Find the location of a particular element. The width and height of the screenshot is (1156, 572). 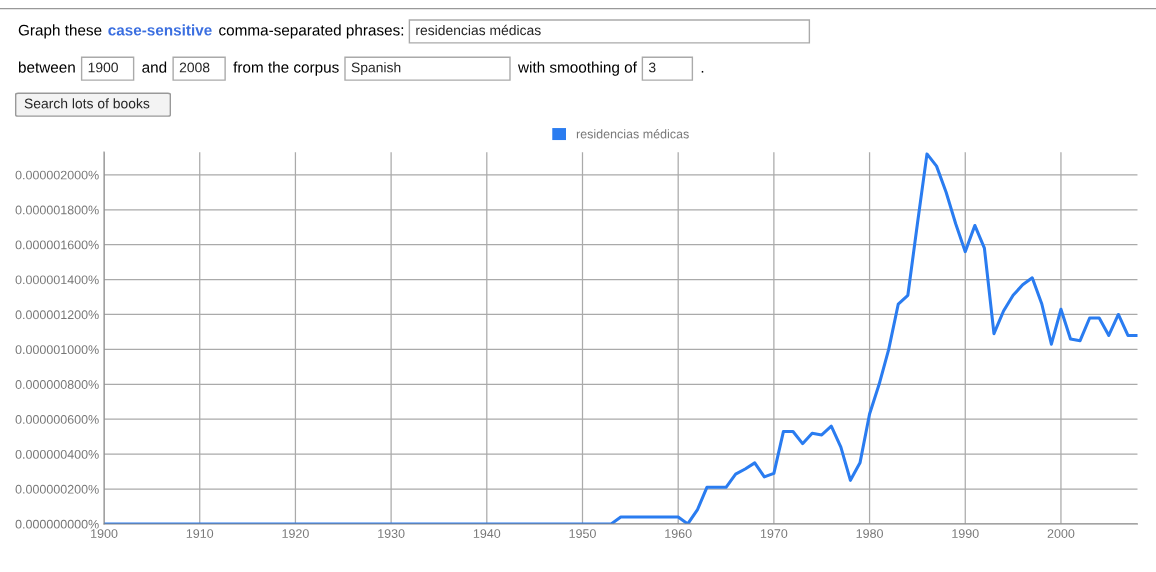

x-tick-label: 1930 is located at coordinates (391, 533).